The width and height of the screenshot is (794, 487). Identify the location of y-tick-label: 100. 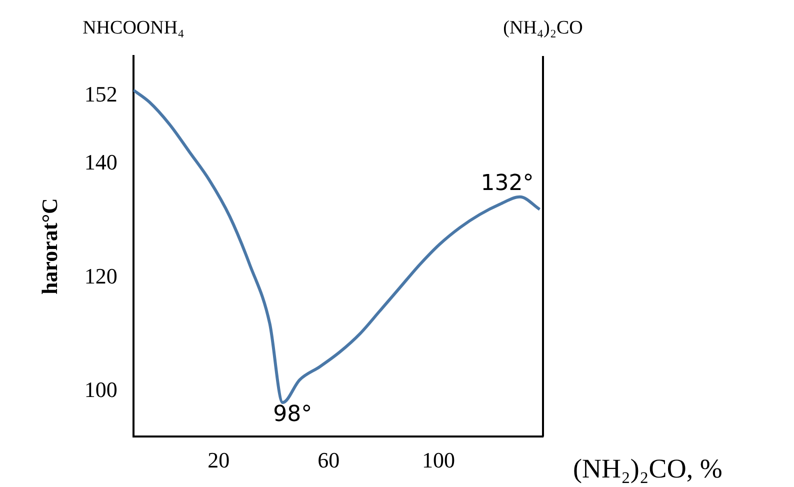
(101, 389).